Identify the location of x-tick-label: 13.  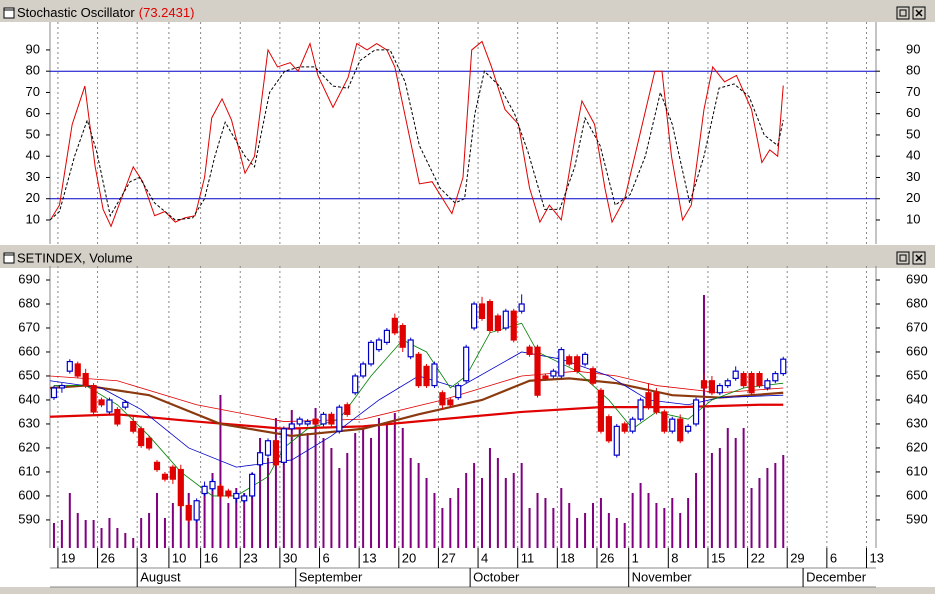
(369, 557).